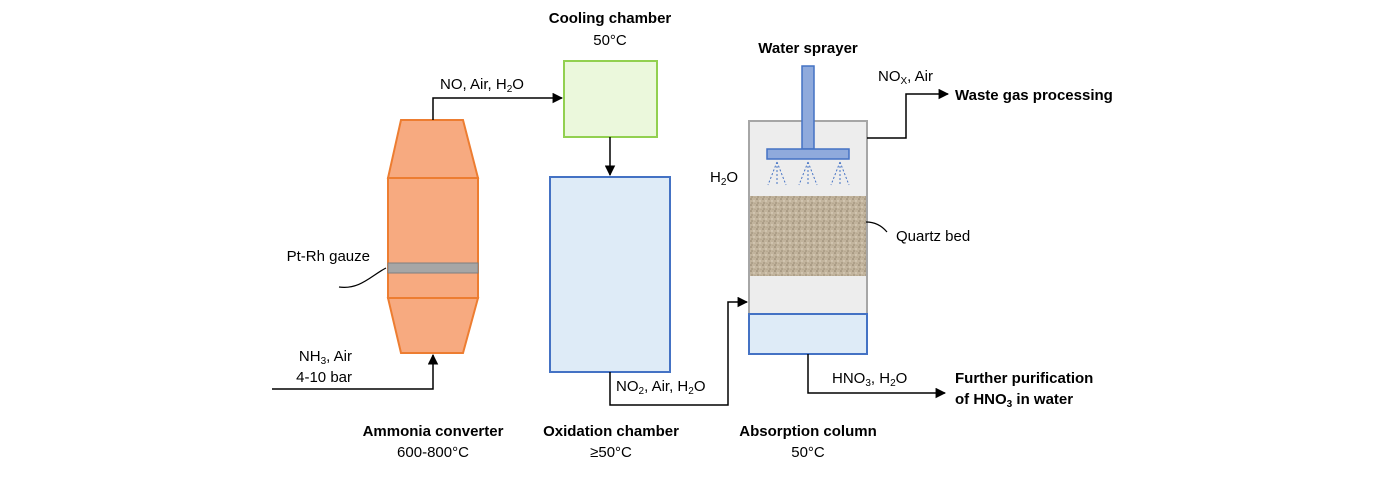 This screenshot has height=480, width=1386. Describe the element at coordinates (482, 85) in the screenshot. I see `no-air-h2o-label: NO, Air, H2O` at that location.